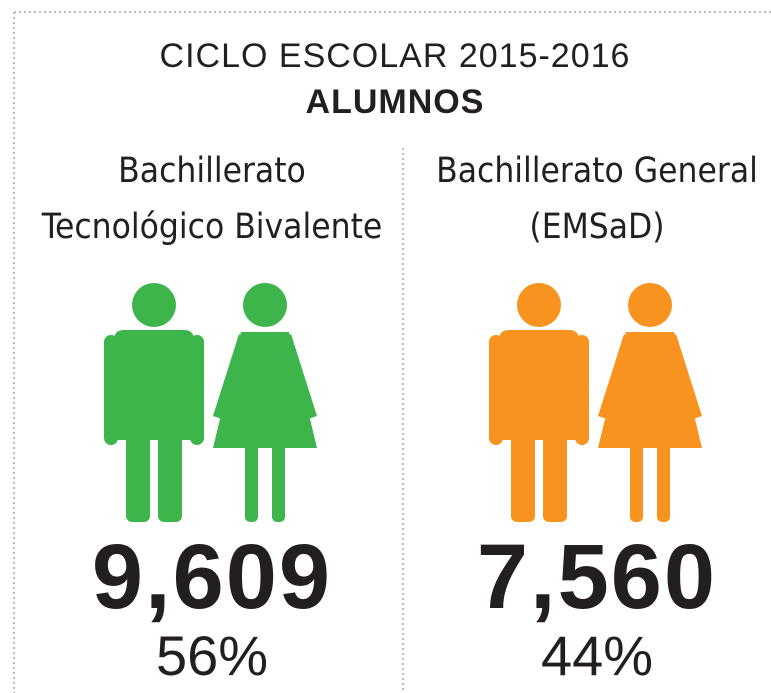 The width and height of the screenshot is (771, 693). I want to click on column-label: Tecnológico Bivalente, so click(212, 227).